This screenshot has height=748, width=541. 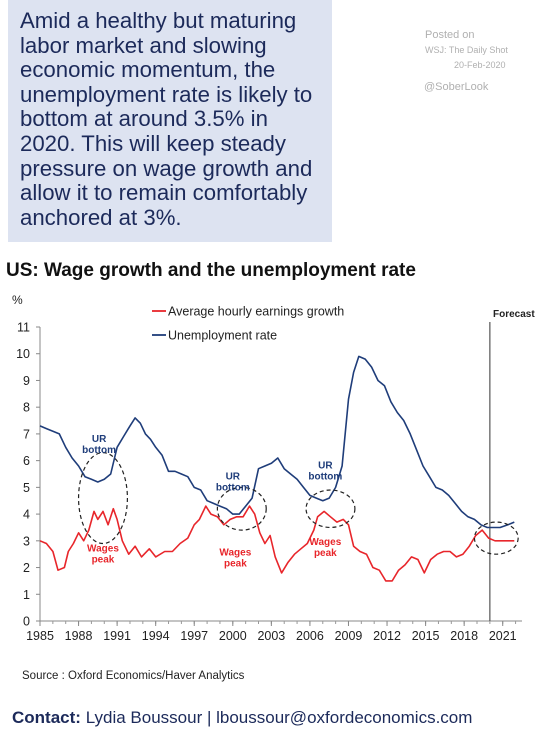 What do you see at coordinates (464, 636) in the screenshot?
I see `x-tick-label: 2018` at bounding box center [464, 636].